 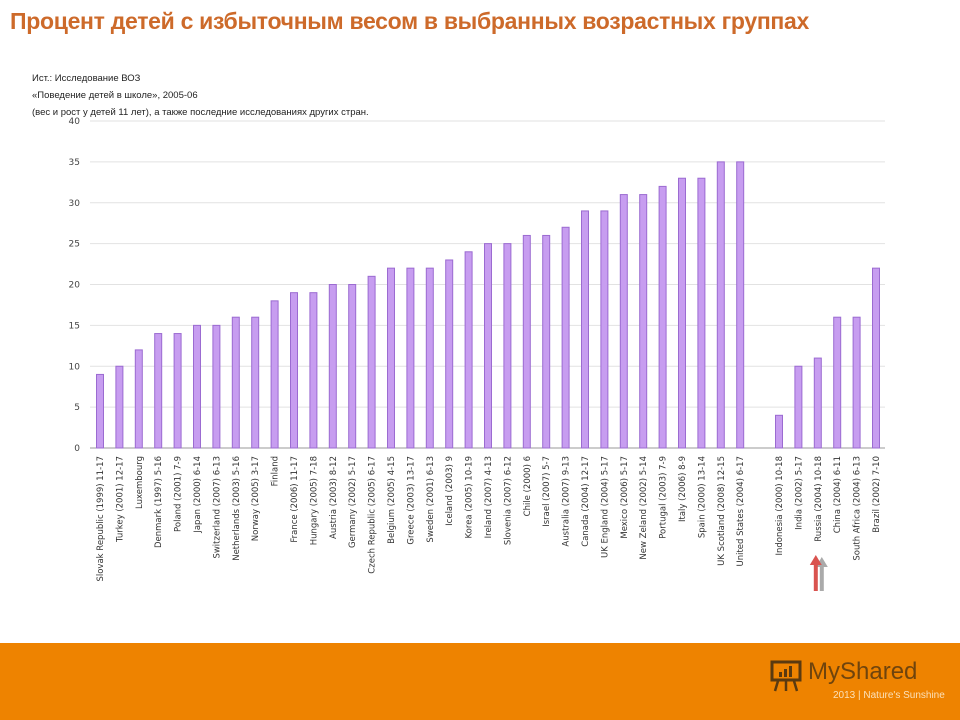 What do you see at coordinates (75, 286) in the screenshot?
I see `y-tick-label: 20` at bounding box center [75, 286].